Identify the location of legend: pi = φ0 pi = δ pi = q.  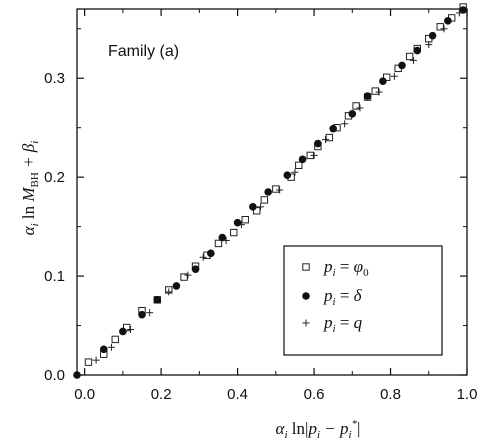
(363, 300).